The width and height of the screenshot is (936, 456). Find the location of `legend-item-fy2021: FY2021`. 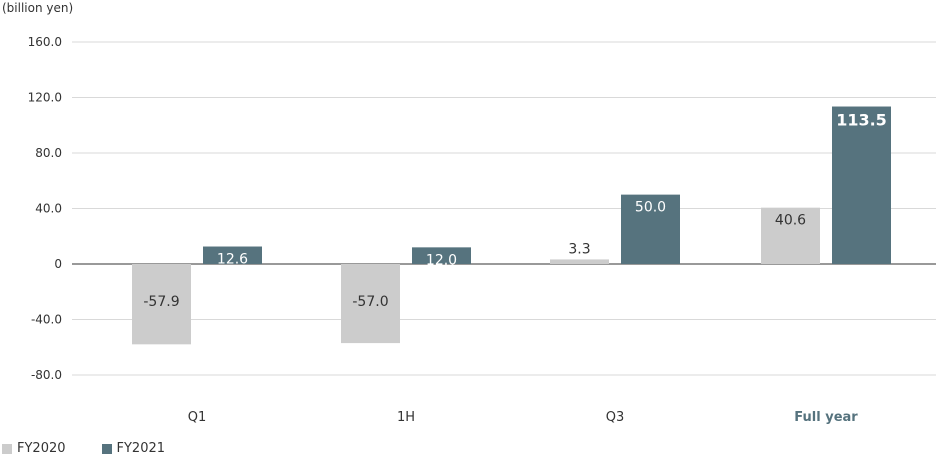

legend-item-fy2021: FY2021 is located at coordinates (133, 448).